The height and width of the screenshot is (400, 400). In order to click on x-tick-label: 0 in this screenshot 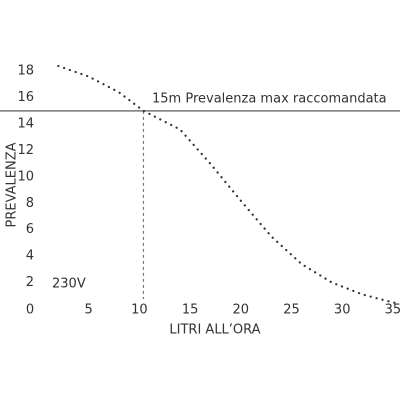, I will do `click(30, 310)`.